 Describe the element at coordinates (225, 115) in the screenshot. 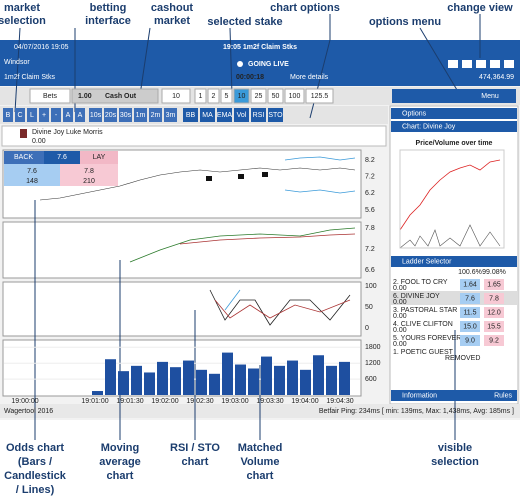

I see `chart-option: EMA` at that location.